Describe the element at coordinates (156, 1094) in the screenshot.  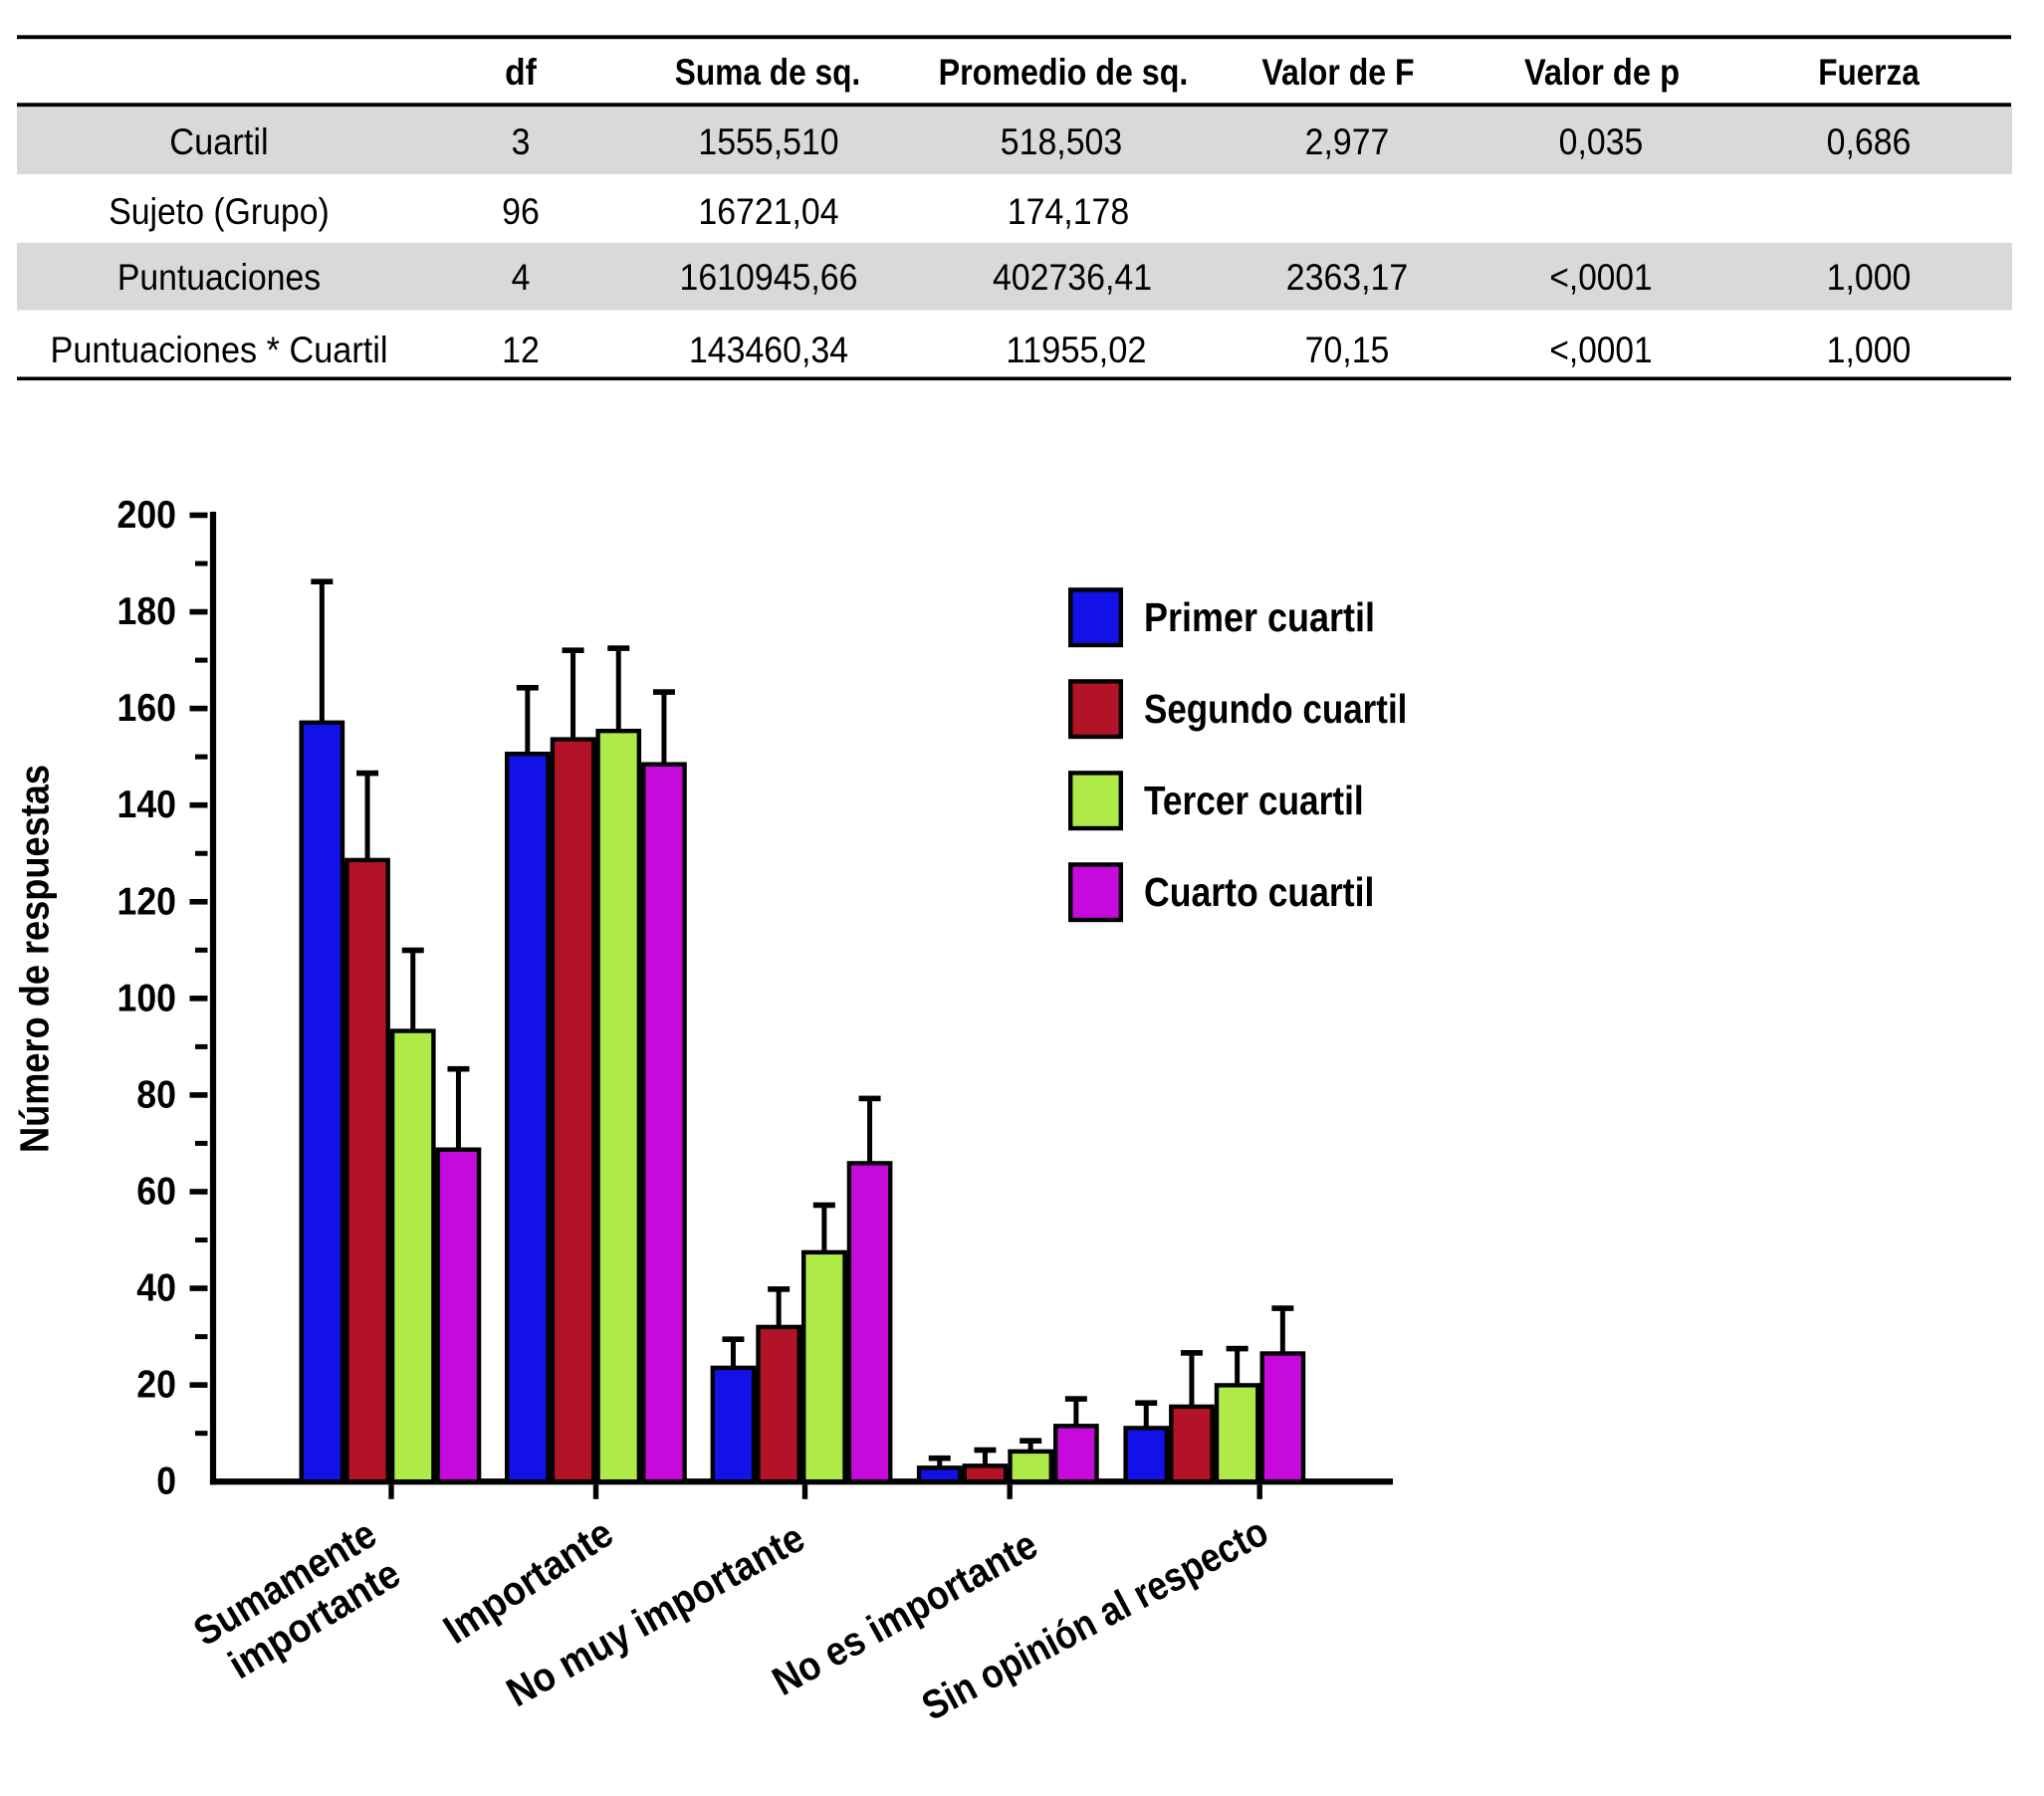
I see `svg-text: 80` at that location.